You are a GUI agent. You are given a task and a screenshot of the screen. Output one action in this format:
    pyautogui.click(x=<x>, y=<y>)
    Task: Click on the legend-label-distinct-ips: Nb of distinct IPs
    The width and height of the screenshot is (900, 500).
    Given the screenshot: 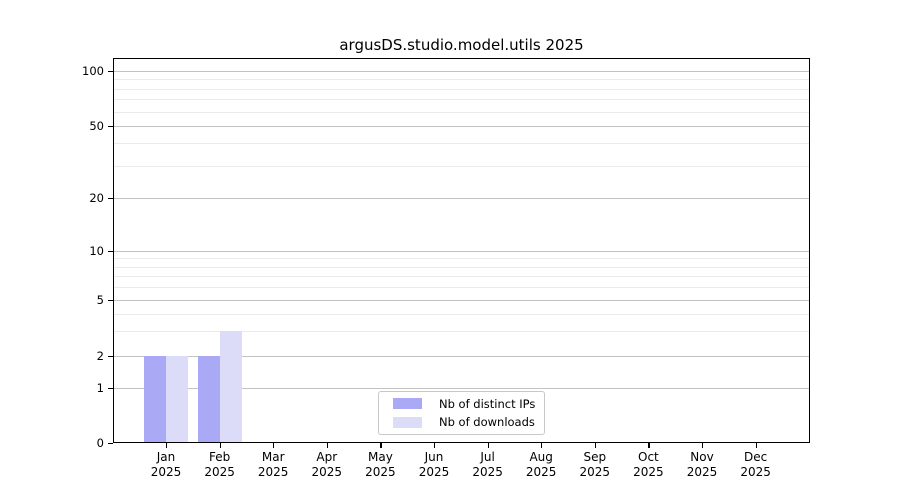 What is the action you would take?
    pyautogui.click(x=487, y=403)
    